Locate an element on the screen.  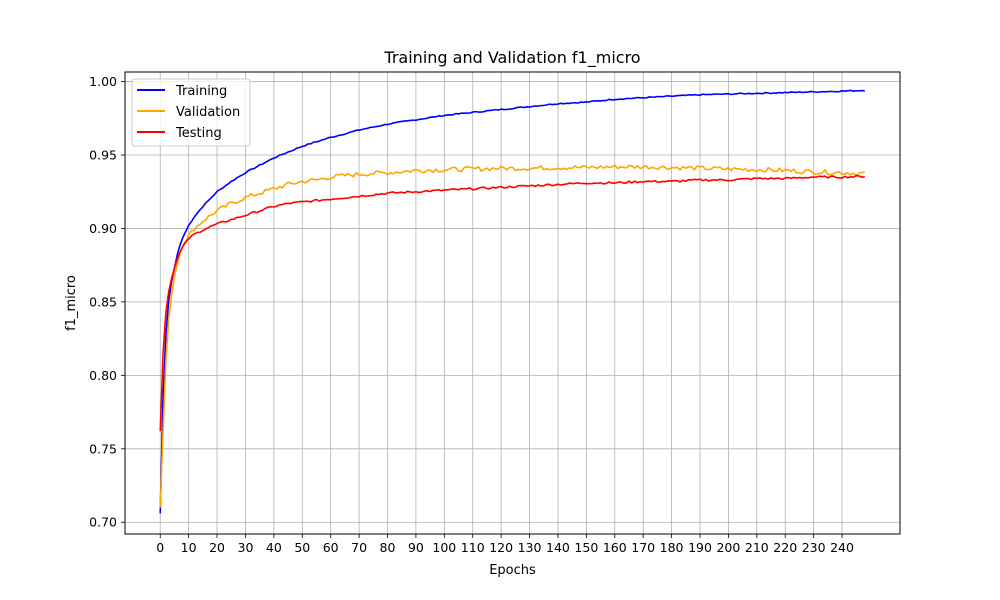
x-tick-label: 160 is located at coordinates (615, 547).